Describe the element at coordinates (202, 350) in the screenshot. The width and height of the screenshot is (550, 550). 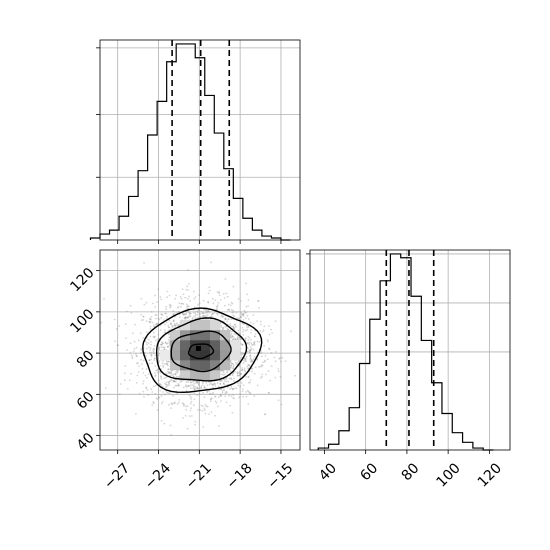
I see `density-contour` at that location.